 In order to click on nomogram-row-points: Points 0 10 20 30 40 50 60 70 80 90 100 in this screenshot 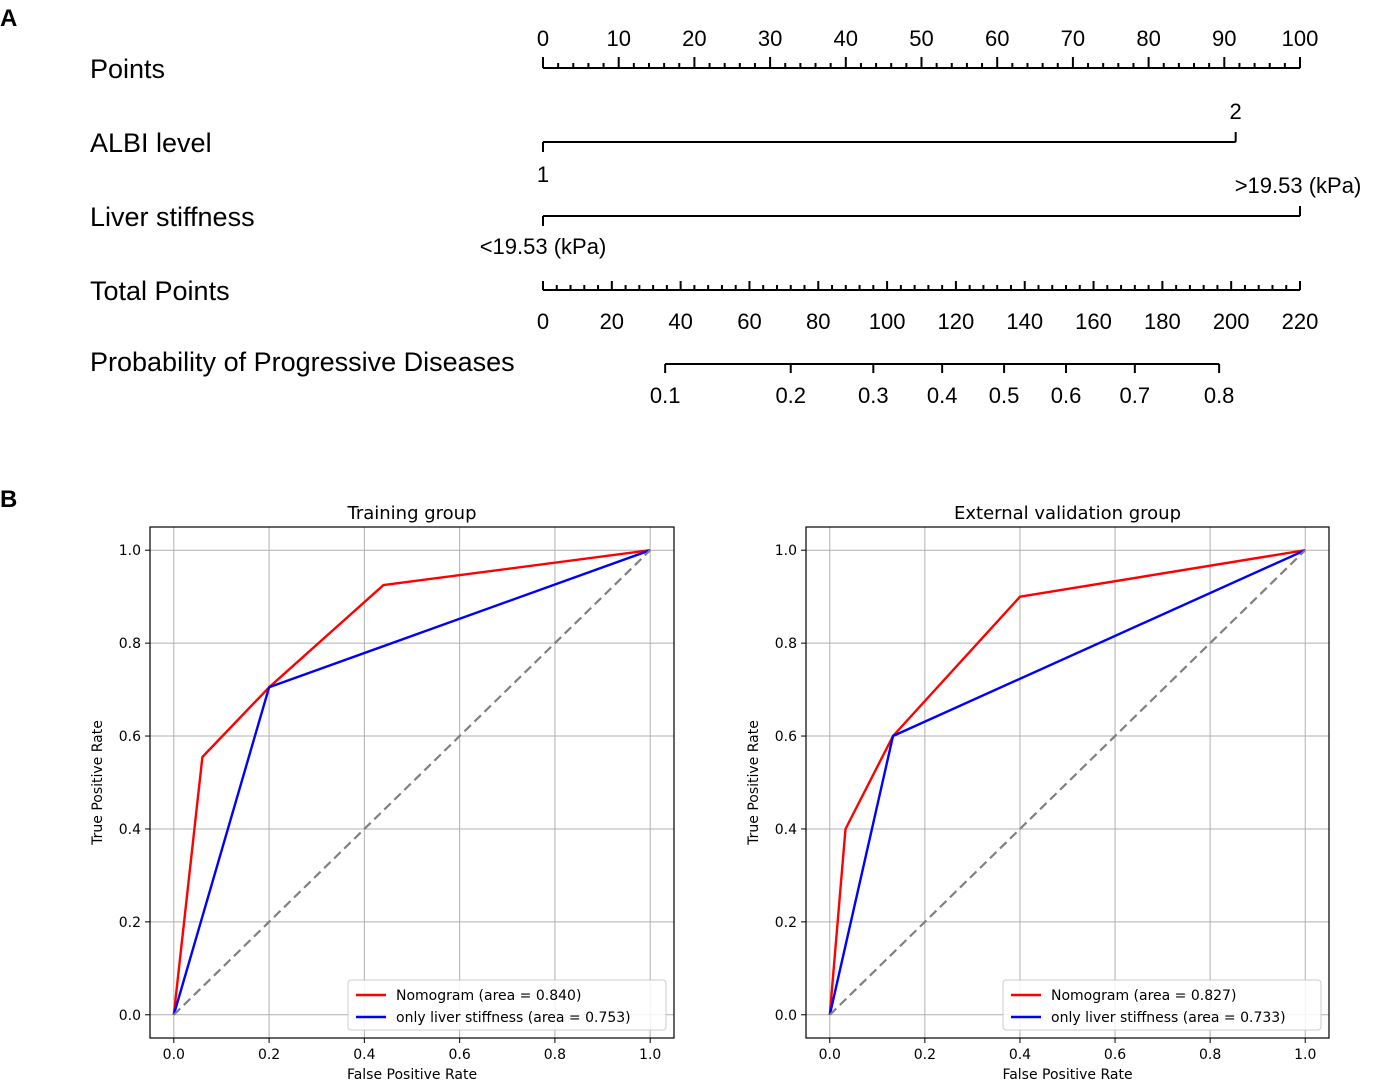, I will do `click(704, 55)`.